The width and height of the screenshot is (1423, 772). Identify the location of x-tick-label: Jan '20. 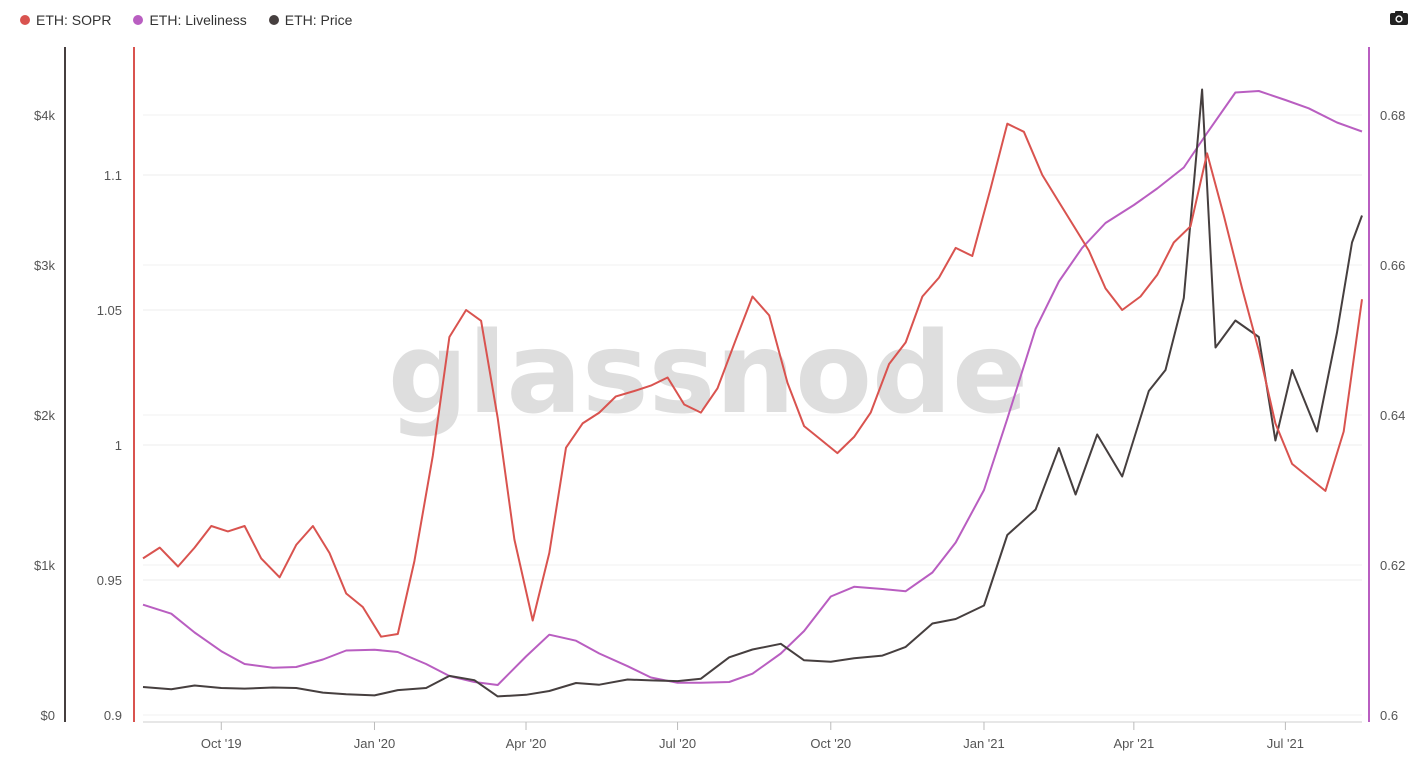
(375, 743).